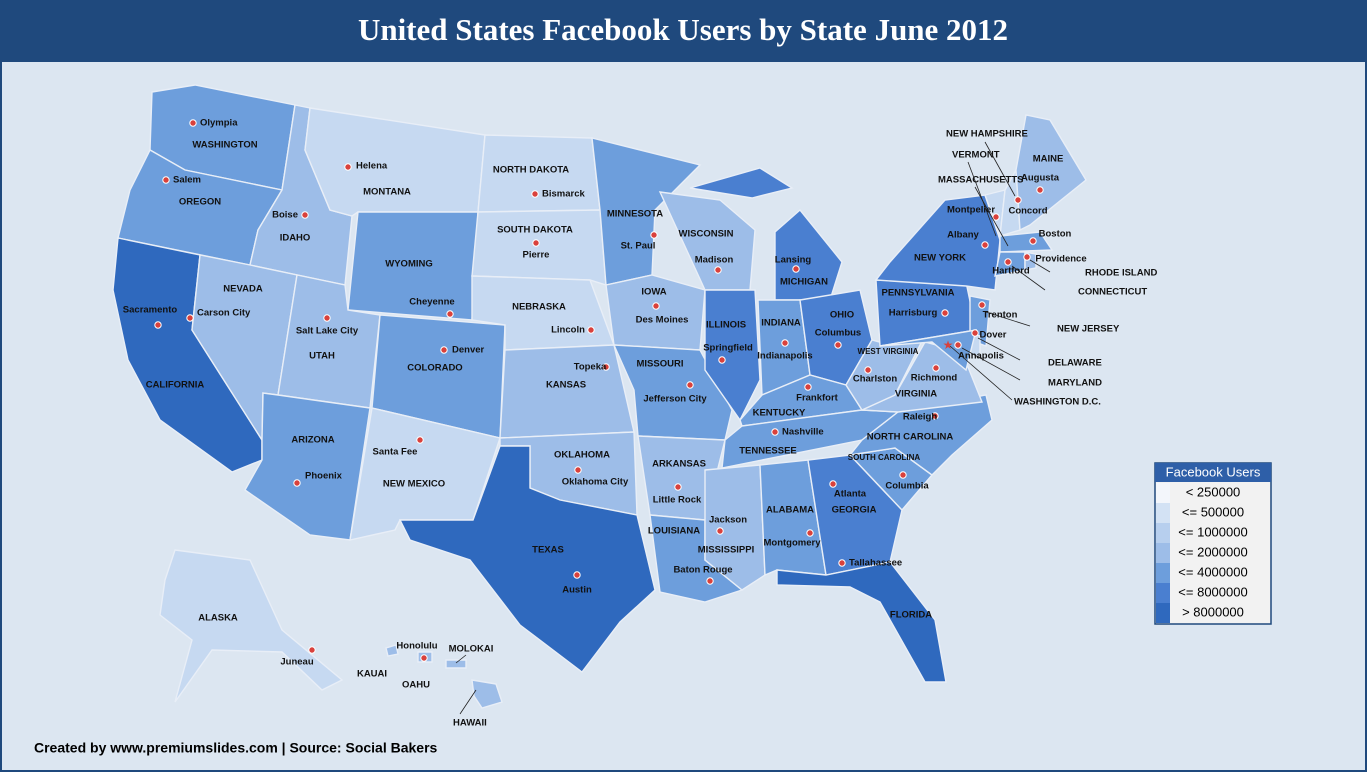  Describe the element at coordinates (536, 255) in the screenshot. I see `capital-name: Pierre` at that location.